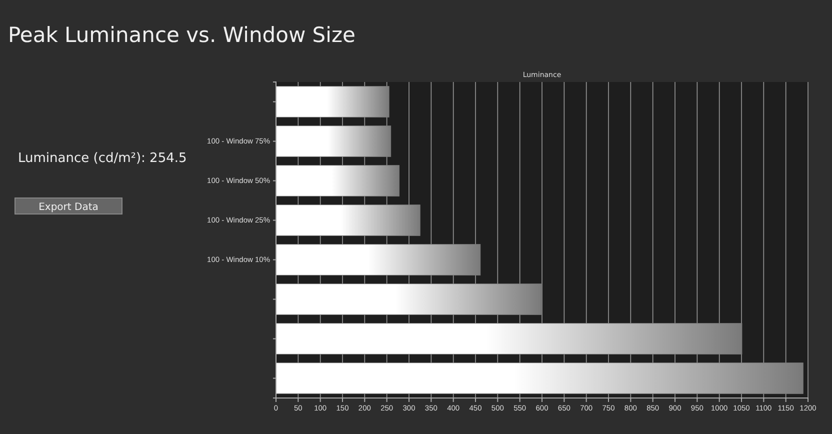 This screenshot has width=832, height=434. I want to click on chart-title: Peak Luminance vs. Window Size, so click(182, 35).